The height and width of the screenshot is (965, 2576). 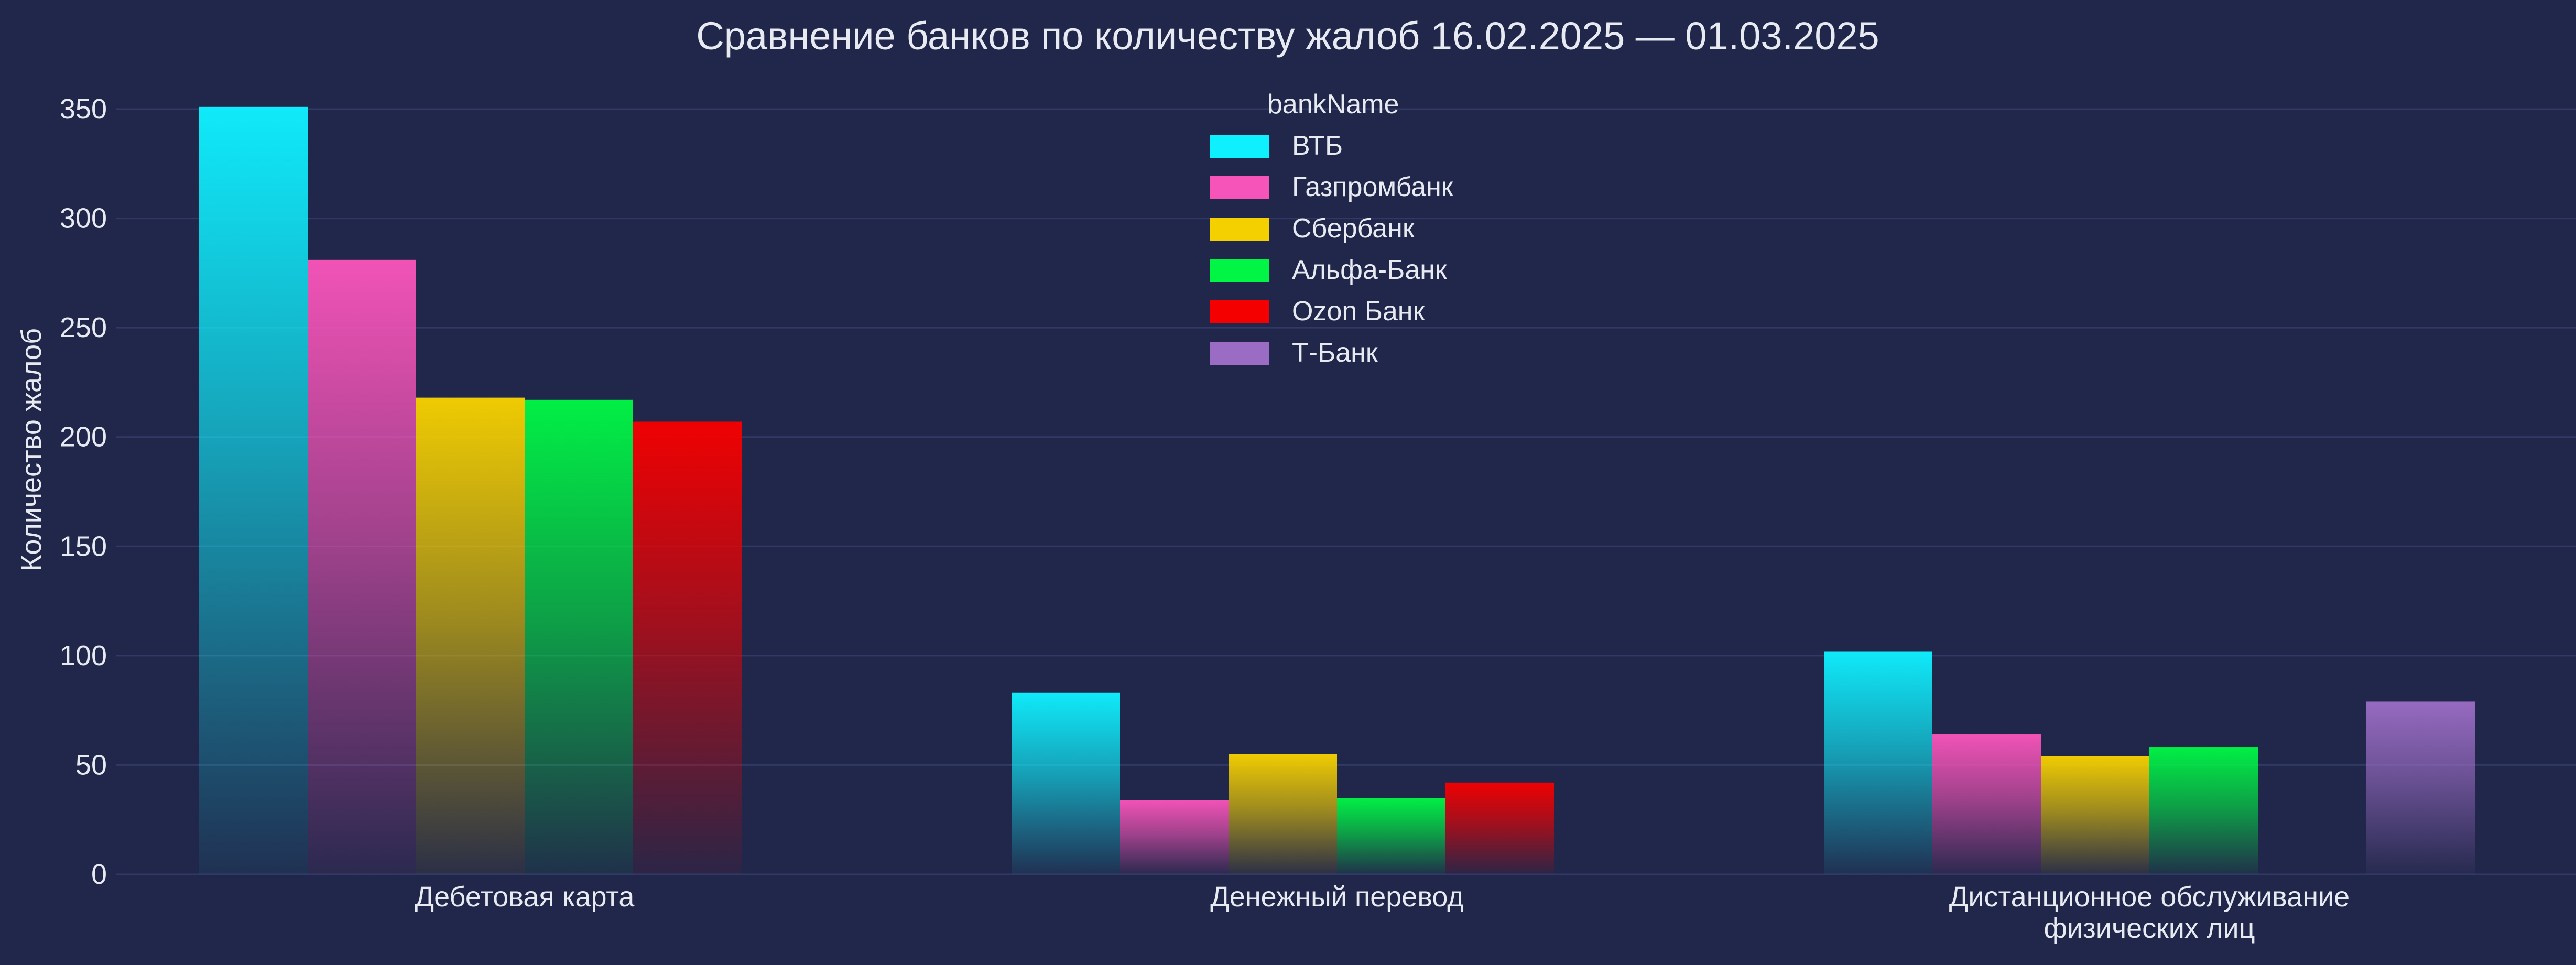 I want to click on x-tick-label: Дистанционное обслуживание, so click(x=2149, y=897).